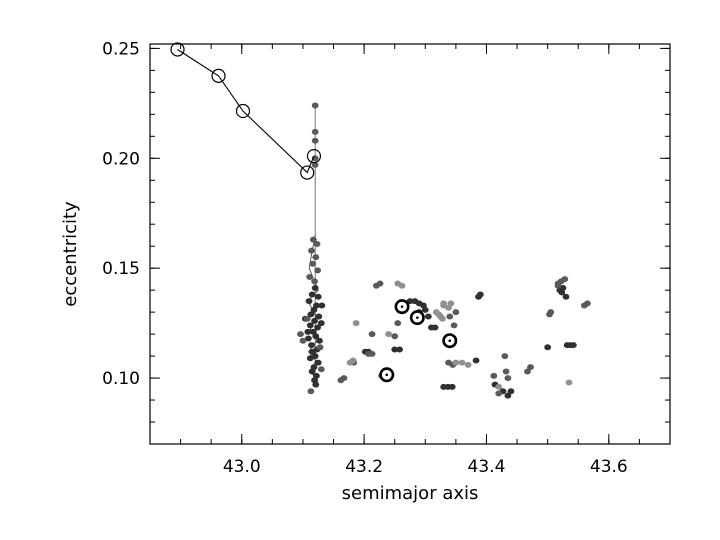 Image resolution: width=720 pixels, height=540 pixels. I want to click on y-tick-label-0: 0.25, so click(121, 49).